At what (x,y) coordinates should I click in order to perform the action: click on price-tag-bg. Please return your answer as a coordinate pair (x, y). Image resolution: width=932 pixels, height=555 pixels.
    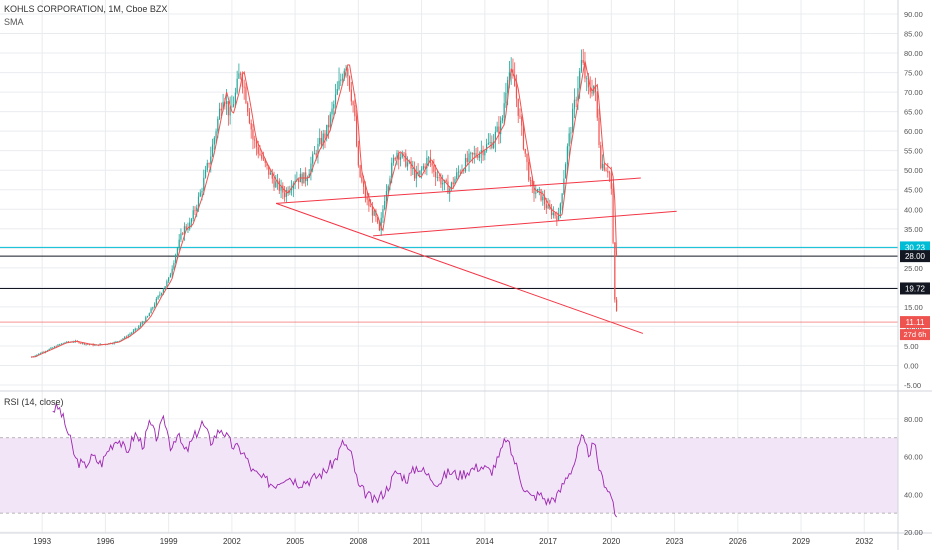
    Looking at the image, I should click on (915, 322).